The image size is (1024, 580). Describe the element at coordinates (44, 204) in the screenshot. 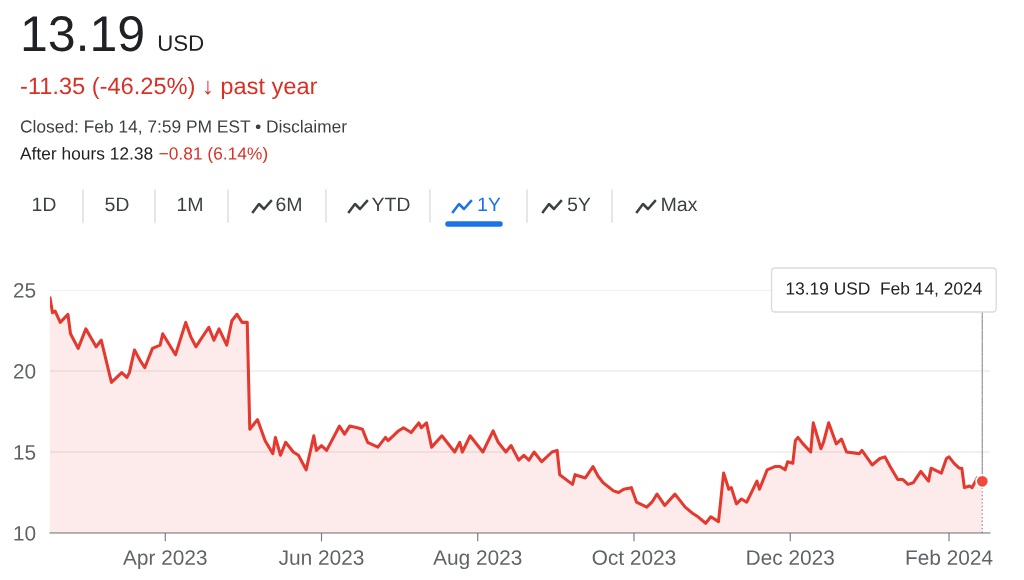

I see `text: 1D` at that location.